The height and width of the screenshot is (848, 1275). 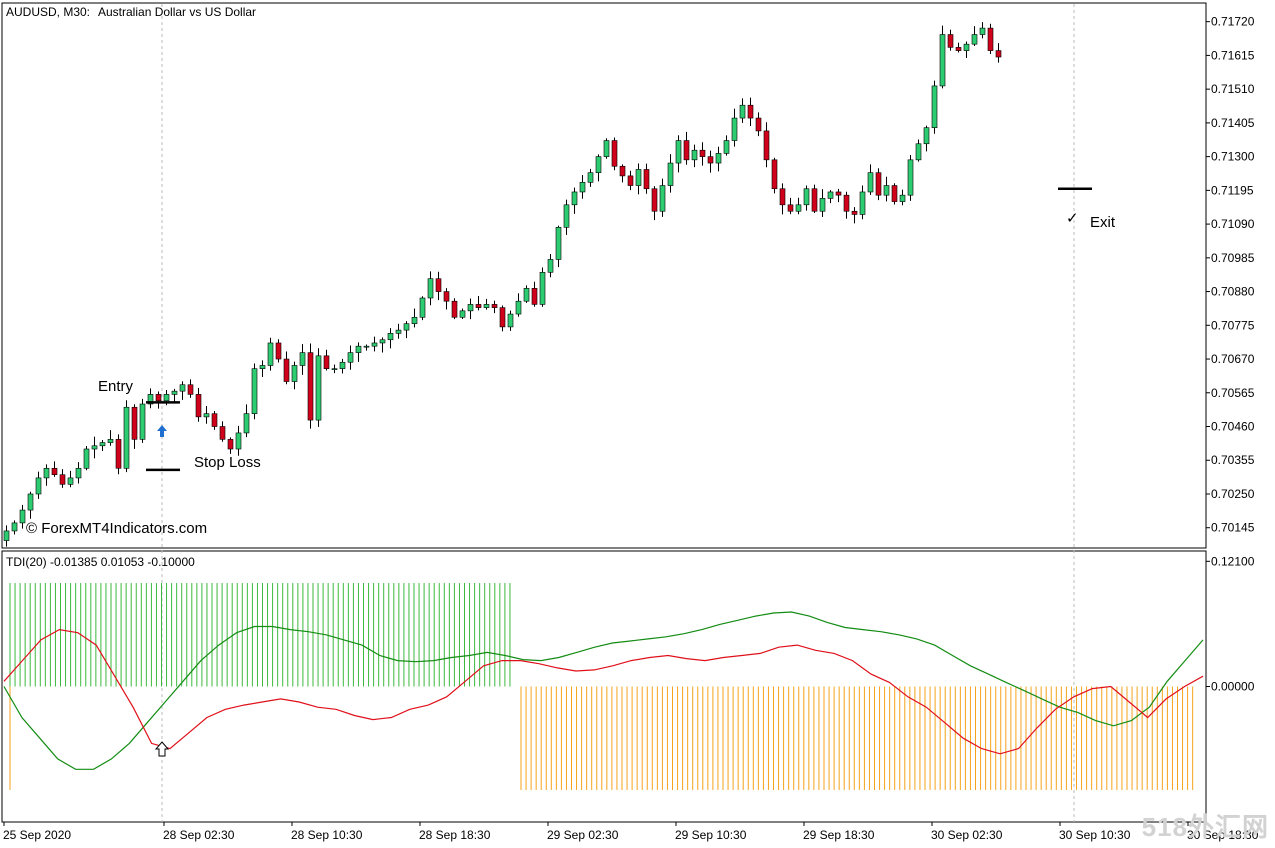 What do you see at coordinates (48, 12) in the screenshot?
I see `symbol-label: AUDUSD, M30:` at bounding box center [48, 12].